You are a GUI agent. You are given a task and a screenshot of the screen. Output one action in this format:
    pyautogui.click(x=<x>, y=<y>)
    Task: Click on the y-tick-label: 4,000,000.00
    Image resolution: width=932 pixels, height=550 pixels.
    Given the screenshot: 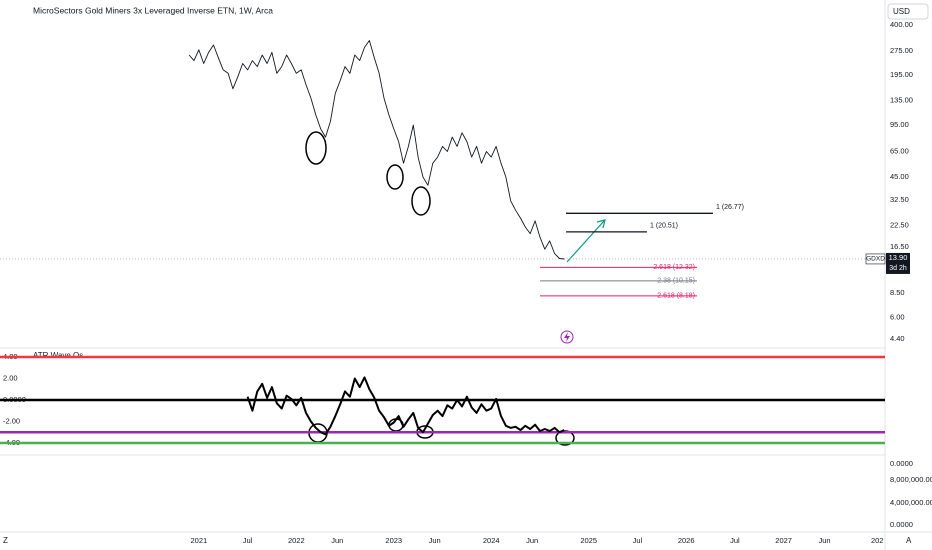 What is the action you would take?
    pyautogui.click(x=911, y=502)
    